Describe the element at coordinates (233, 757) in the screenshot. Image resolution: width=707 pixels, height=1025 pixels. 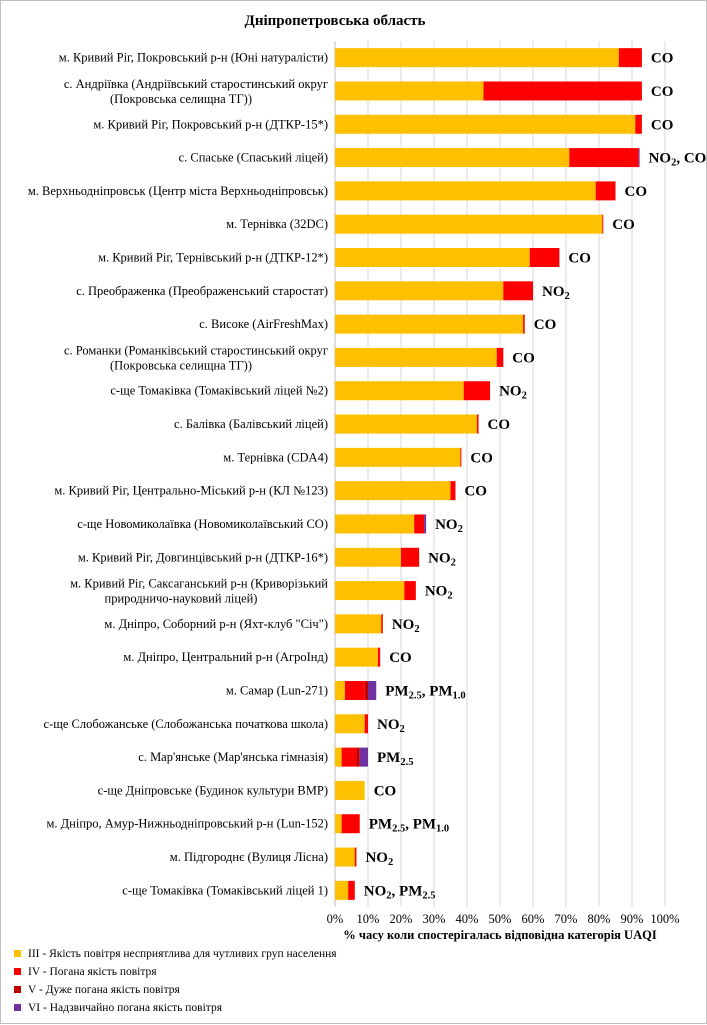
I see `category-label: с. Мар'янське (Мар'янська гімназія)` at that location.